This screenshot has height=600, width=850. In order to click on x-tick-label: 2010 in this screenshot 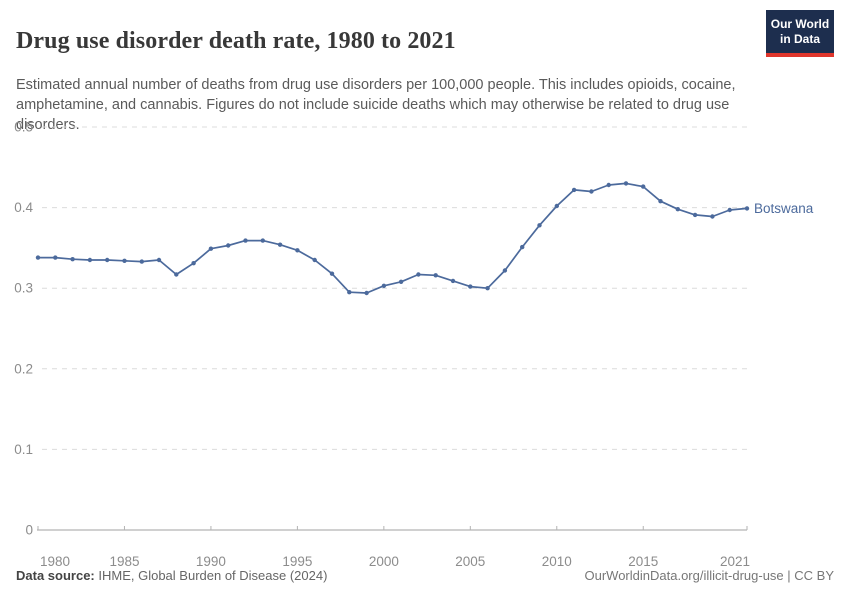, I will do `click(557, 561)`.